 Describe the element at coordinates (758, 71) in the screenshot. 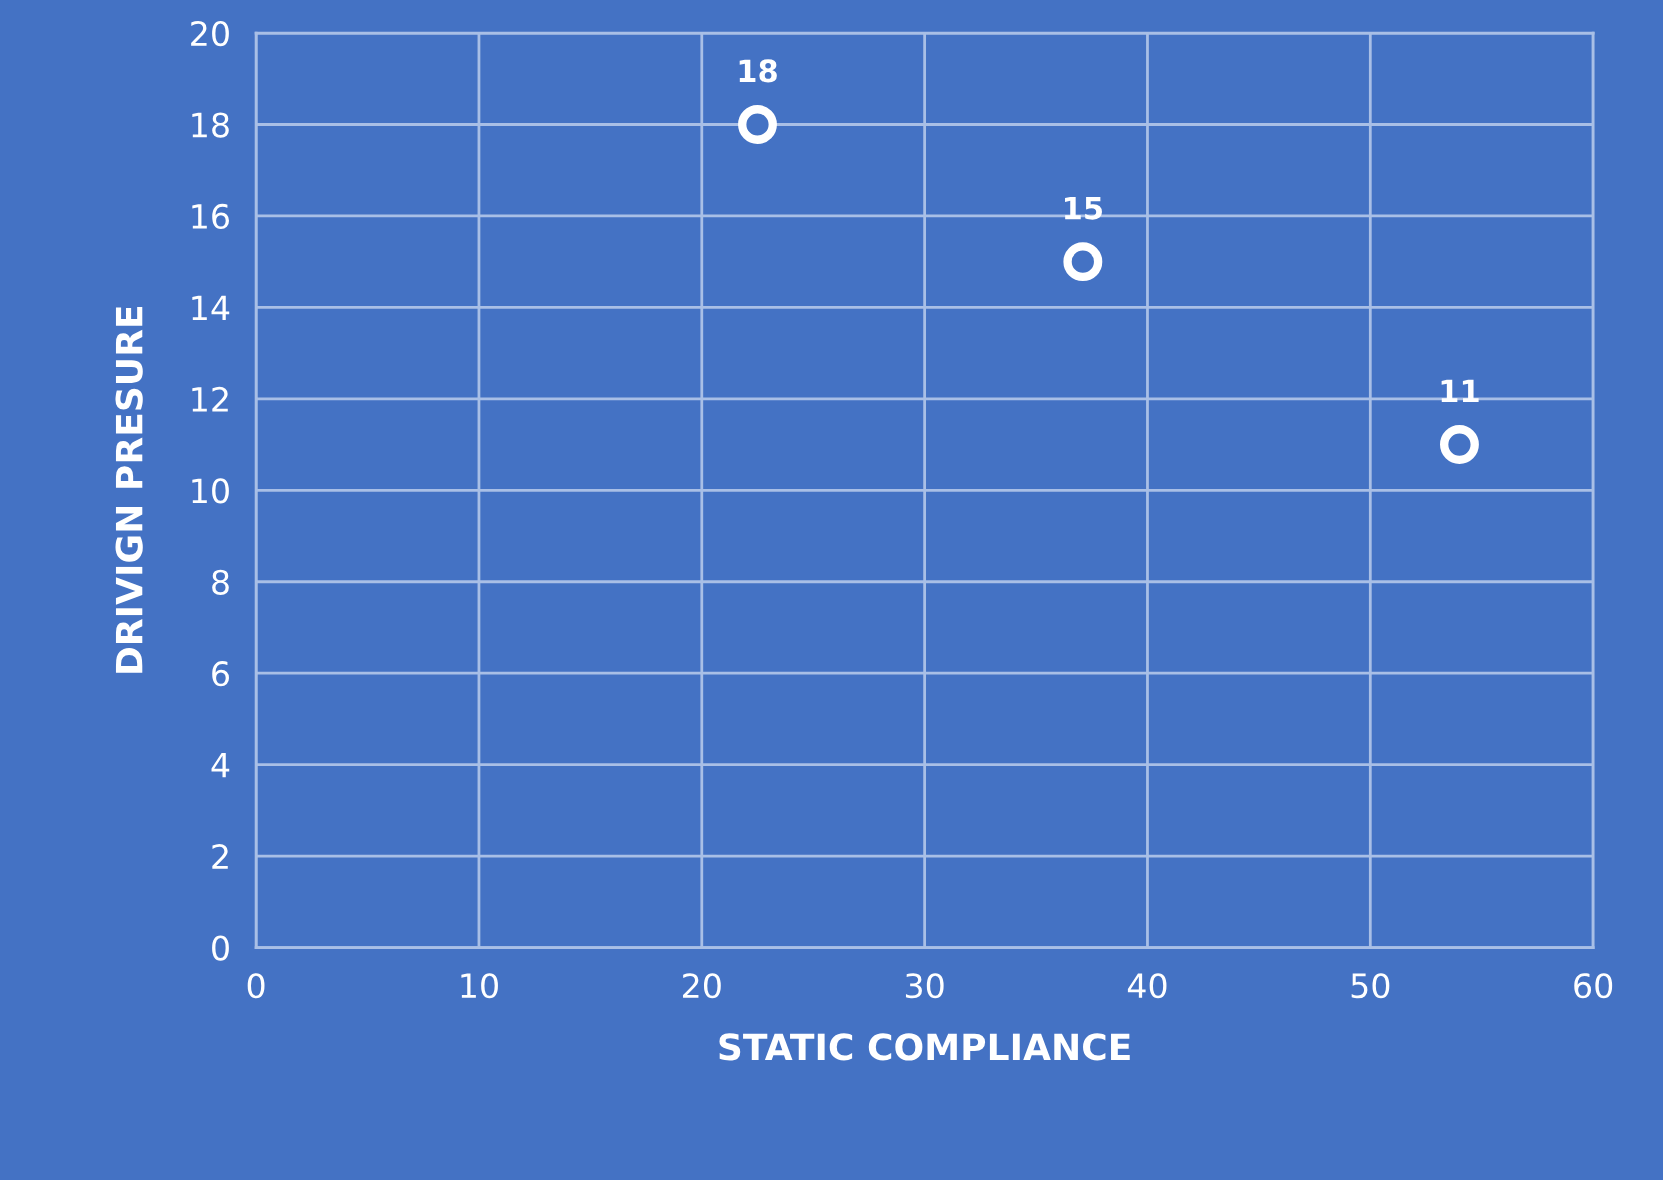

I see `data-label: 18` at that location.